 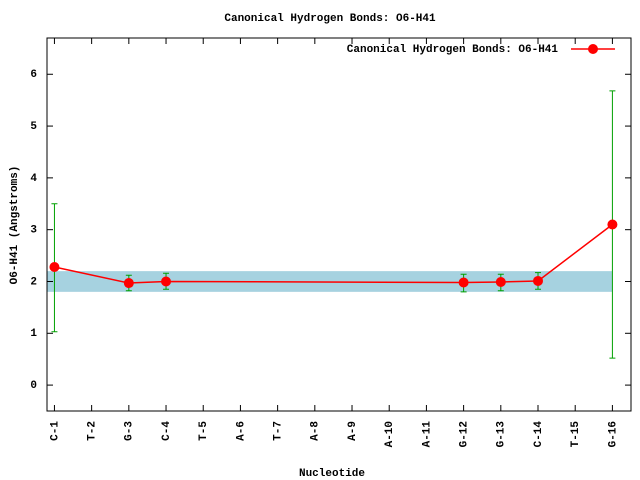 I want to click on x-tick-label: A-6, so click(x=241, y=431).